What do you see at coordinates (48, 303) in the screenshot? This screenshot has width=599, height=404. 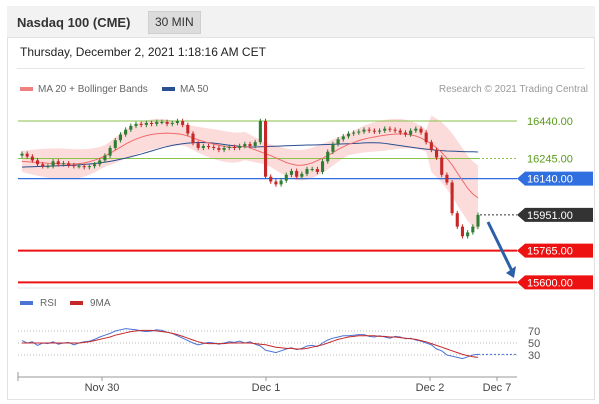 I see `legend-rsi-label: RSI` at bounding box center [48, 303].